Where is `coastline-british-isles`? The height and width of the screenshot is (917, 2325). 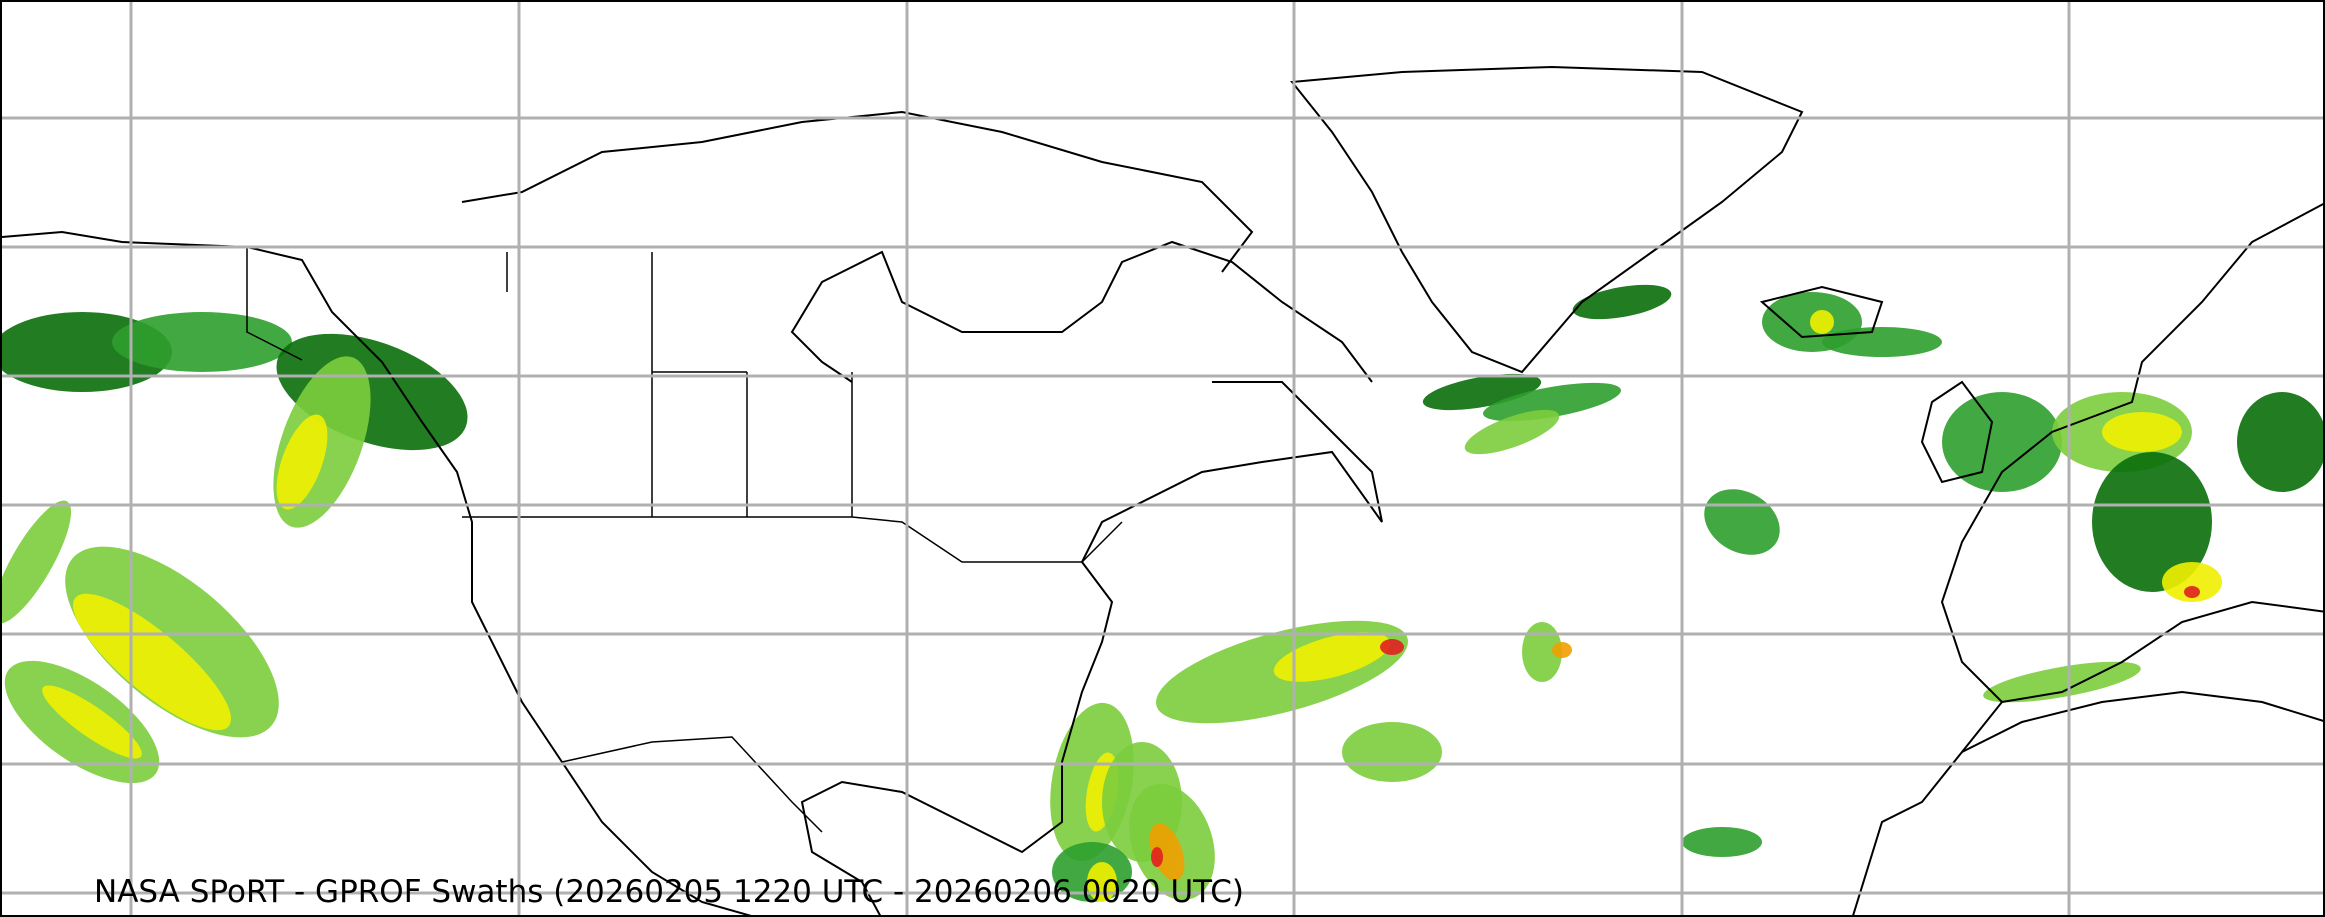
coastline-british-isles is located at coordinates (1957, 432).